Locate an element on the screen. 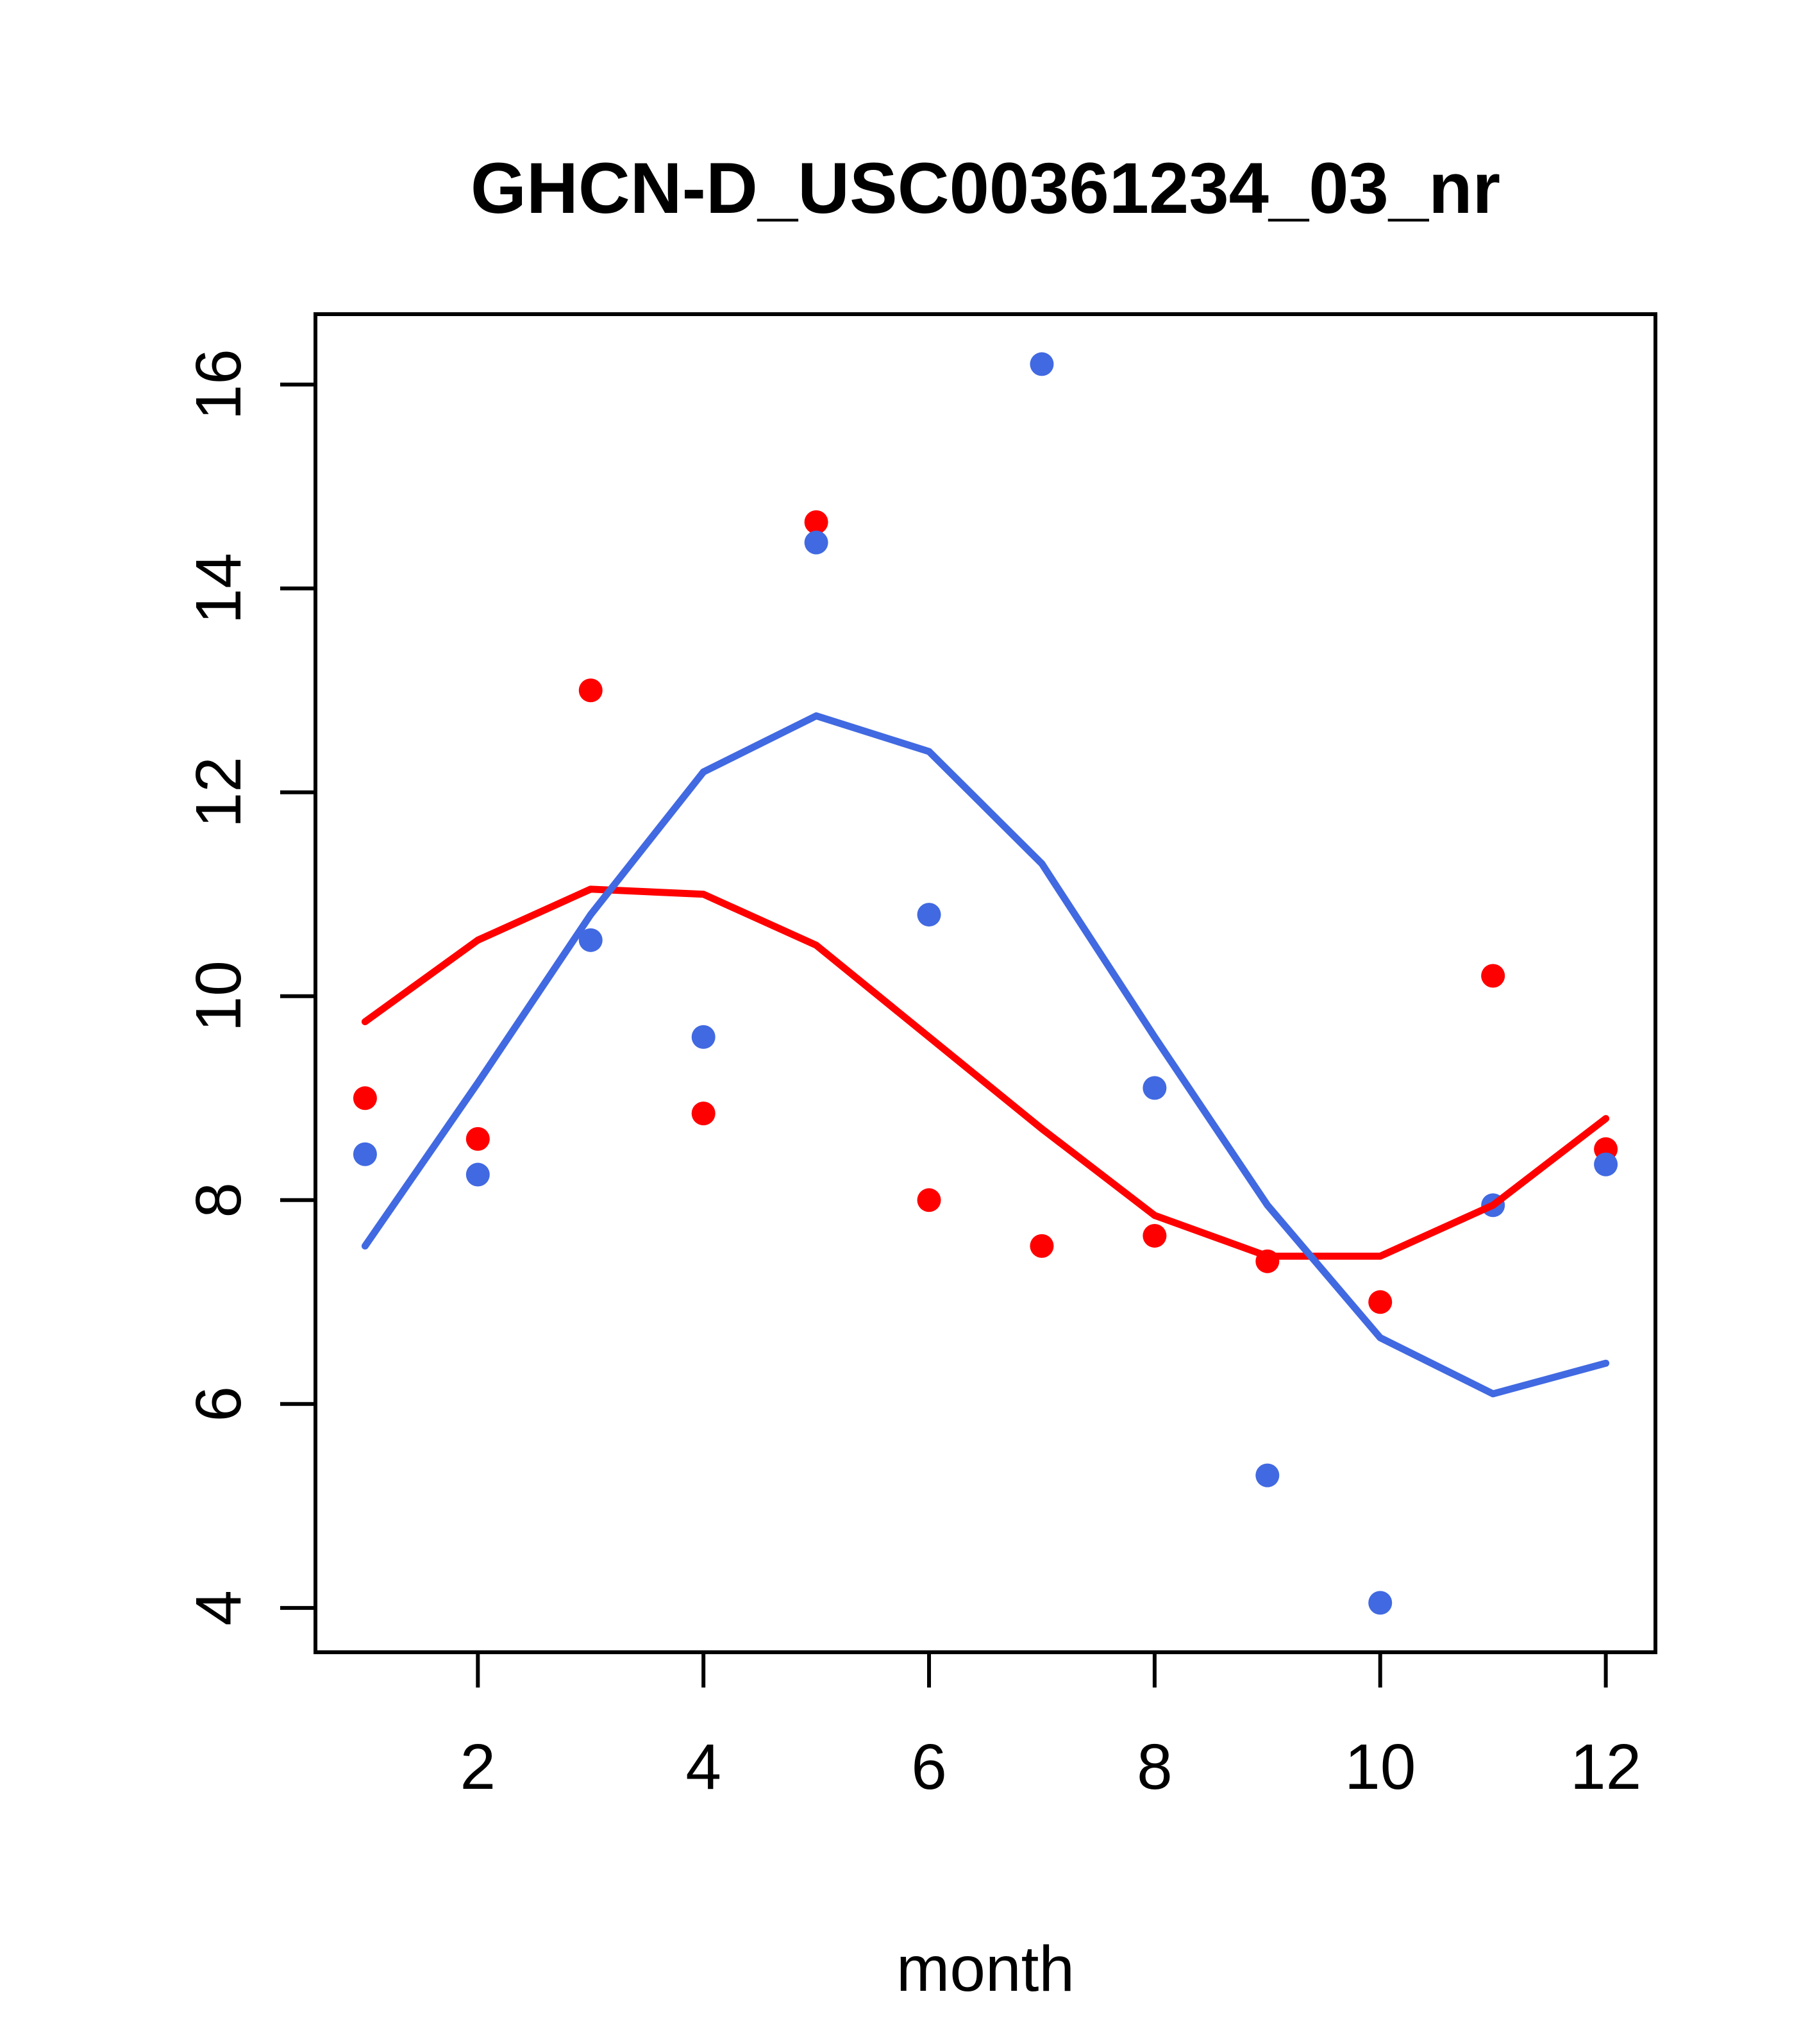 The image size is (1817, 2044). y-axis-tick-labels: 4 6 8 10 12 14 16 is located at coordinates (219, 988).